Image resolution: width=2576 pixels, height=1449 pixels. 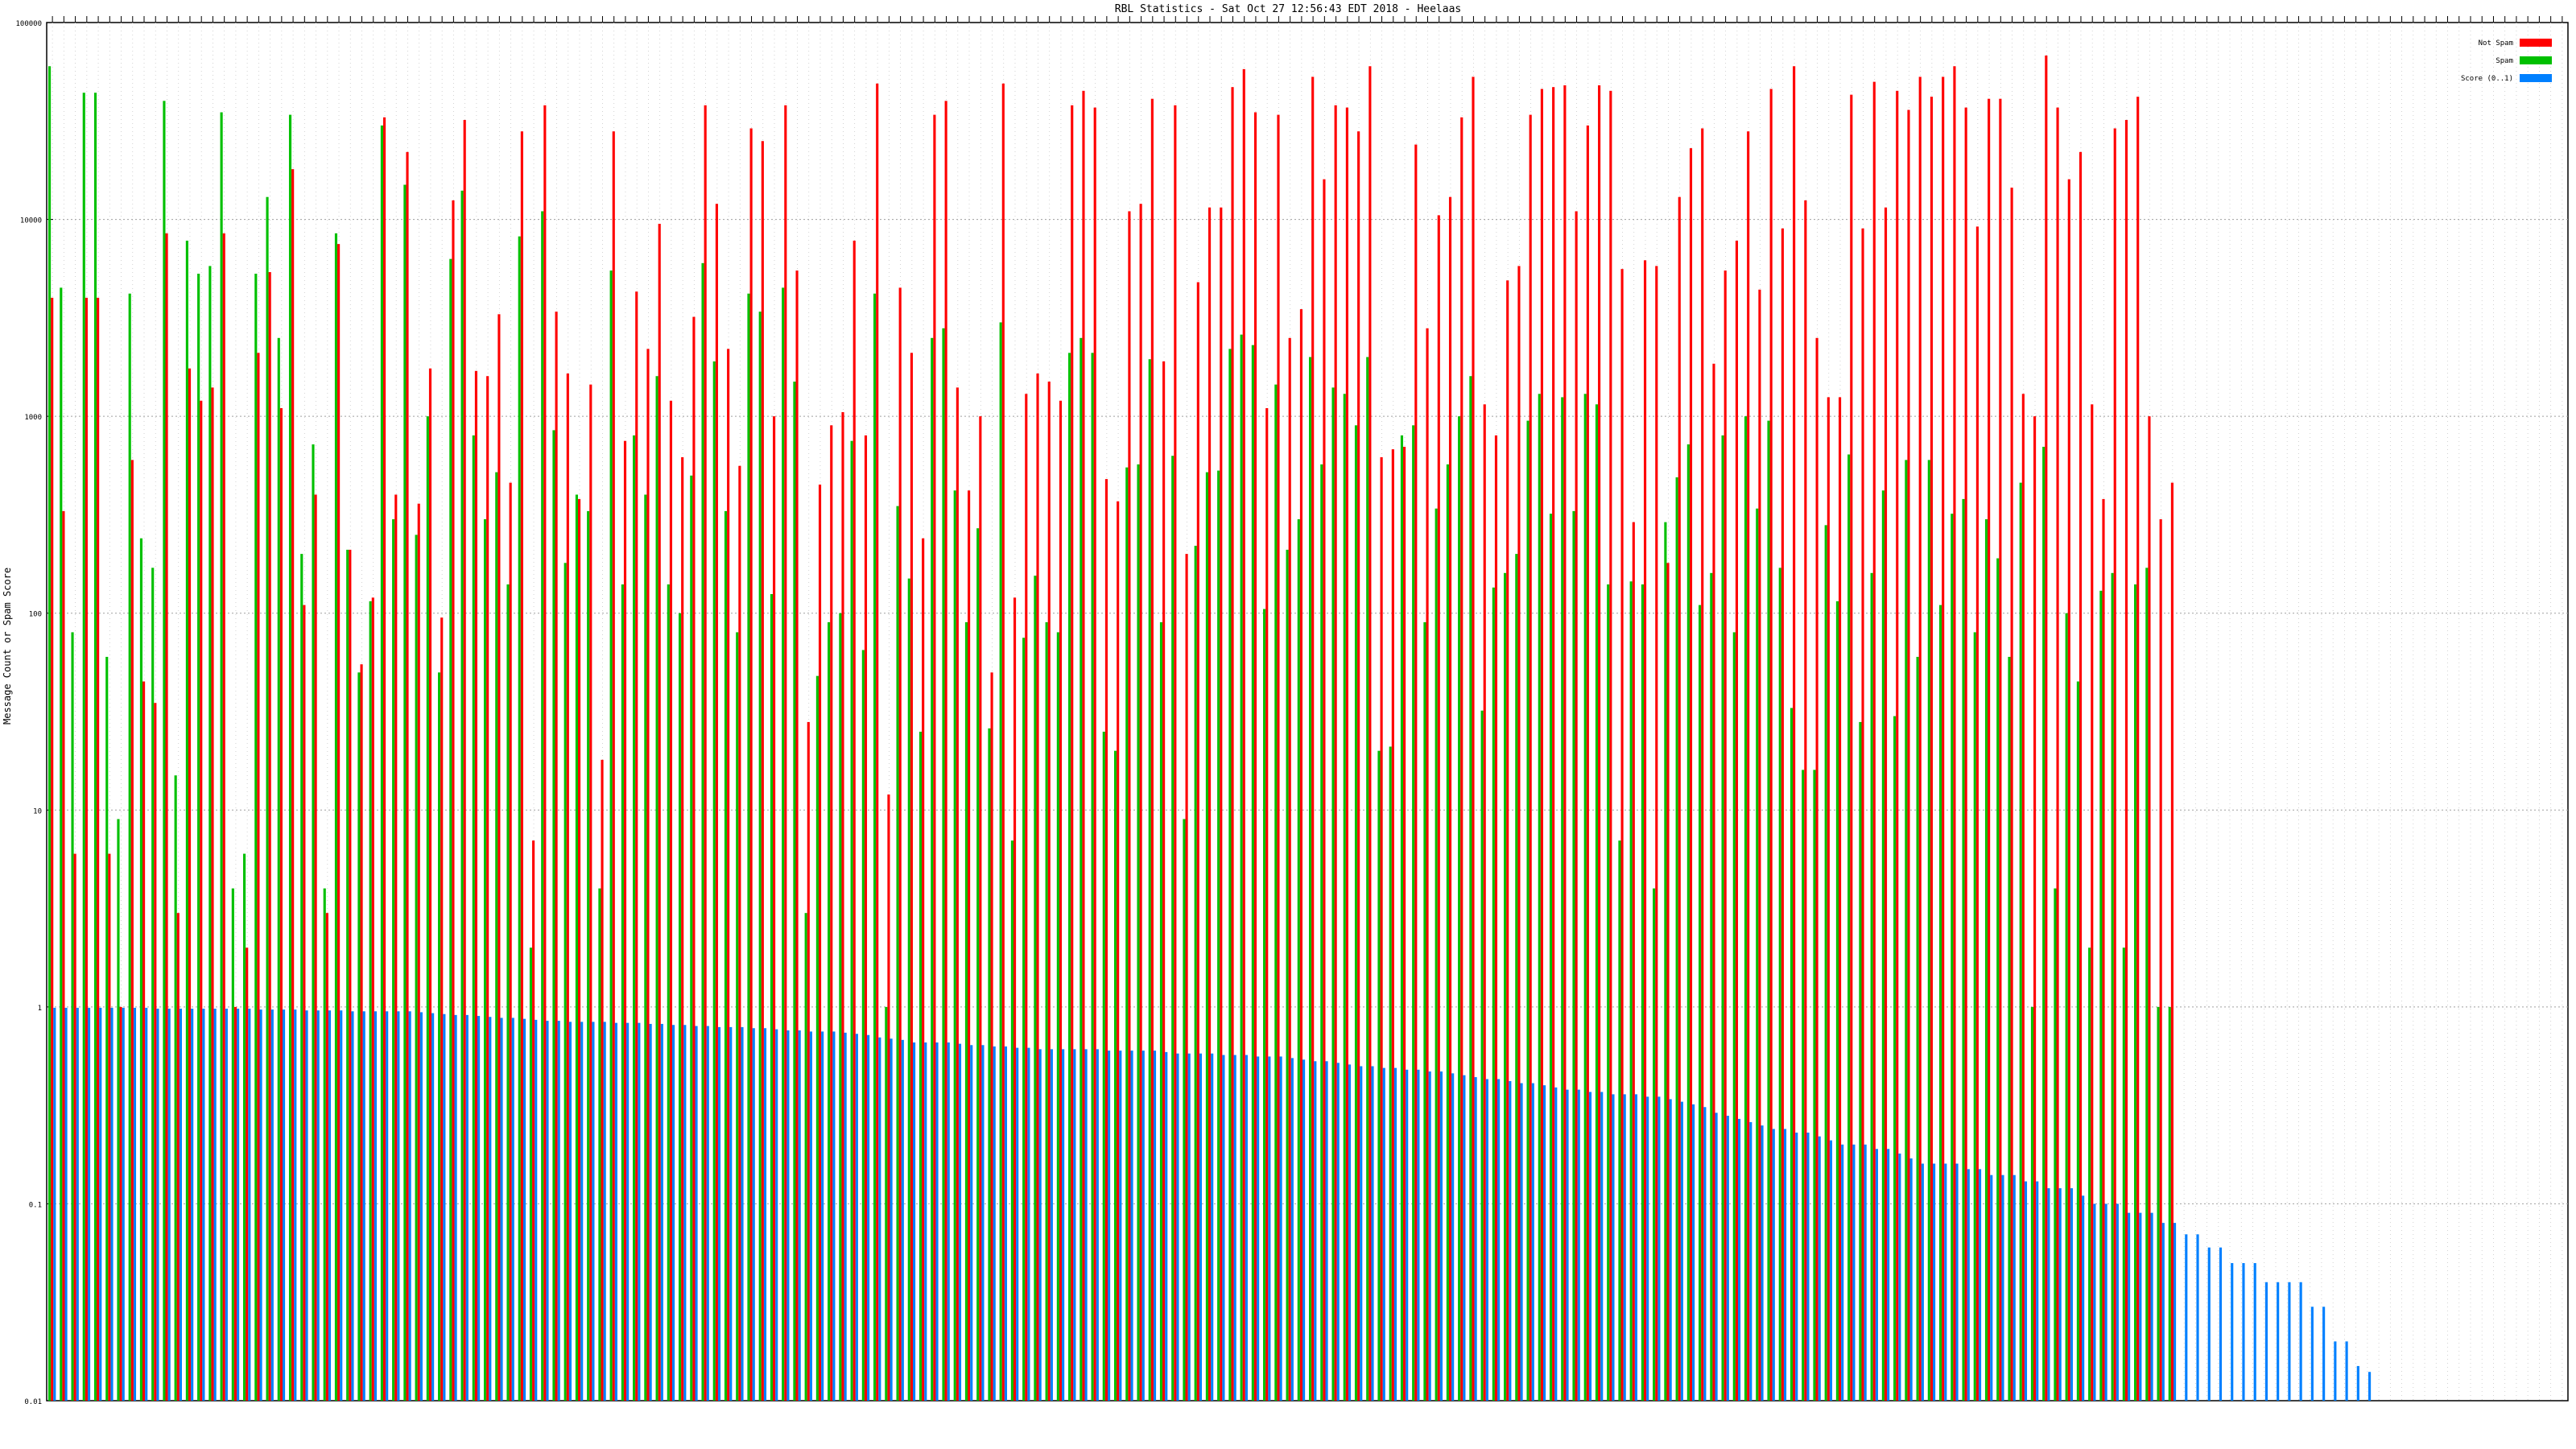 What do you see at coordinates (35, 615) in the screenshot?
I see `y-tick-label: 100` at bounding box center [35, 615].